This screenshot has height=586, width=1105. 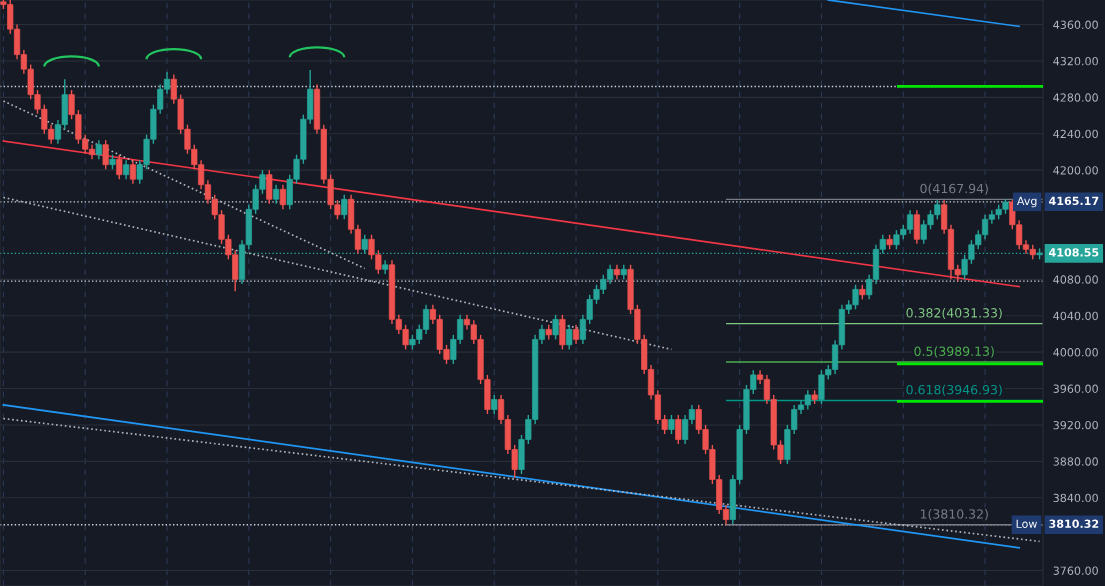 What do you see at coordinates (954, 189) in the screenshot?
I see `ref-line-label: 0(4167.94)` at bounding box center [954, 189].